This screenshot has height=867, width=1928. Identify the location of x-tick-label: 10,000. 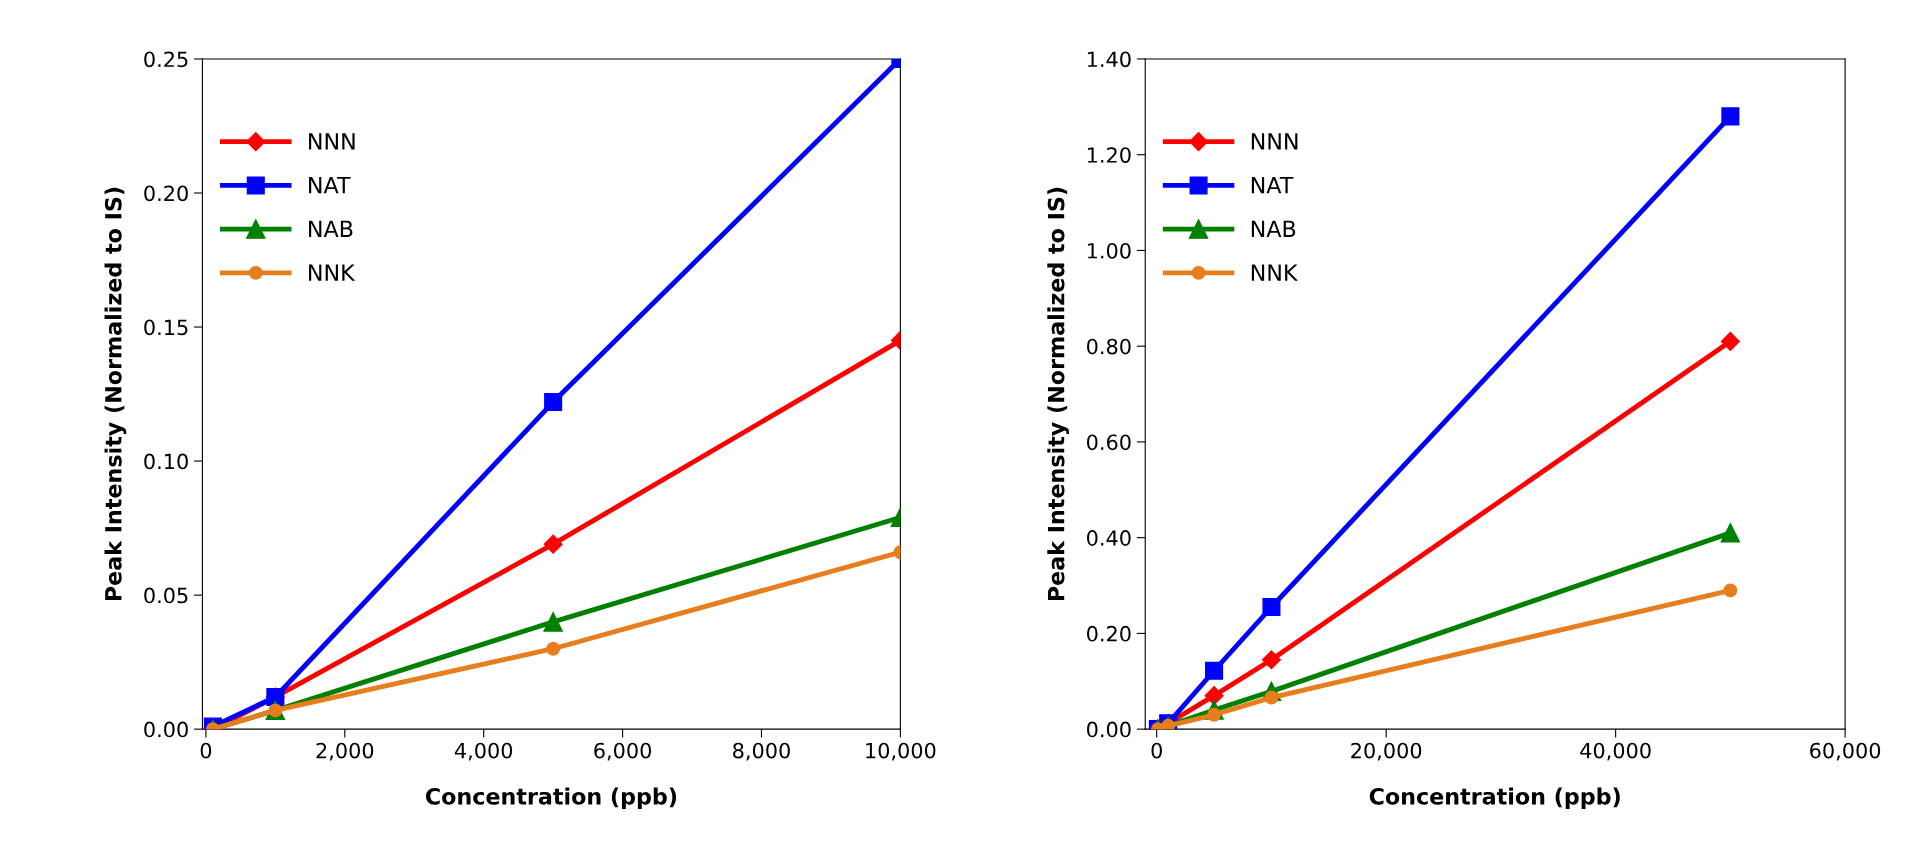
(901, 751).